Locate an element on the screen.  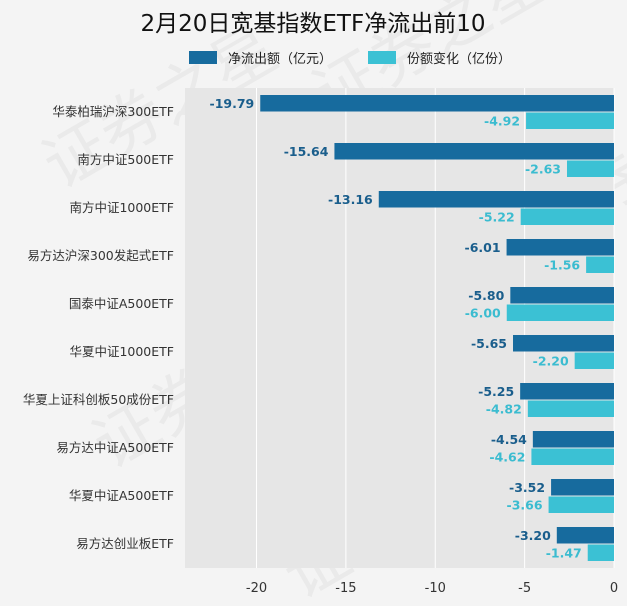
value-label-net-outflow: -3.52 is located at coordinates (527, 487).